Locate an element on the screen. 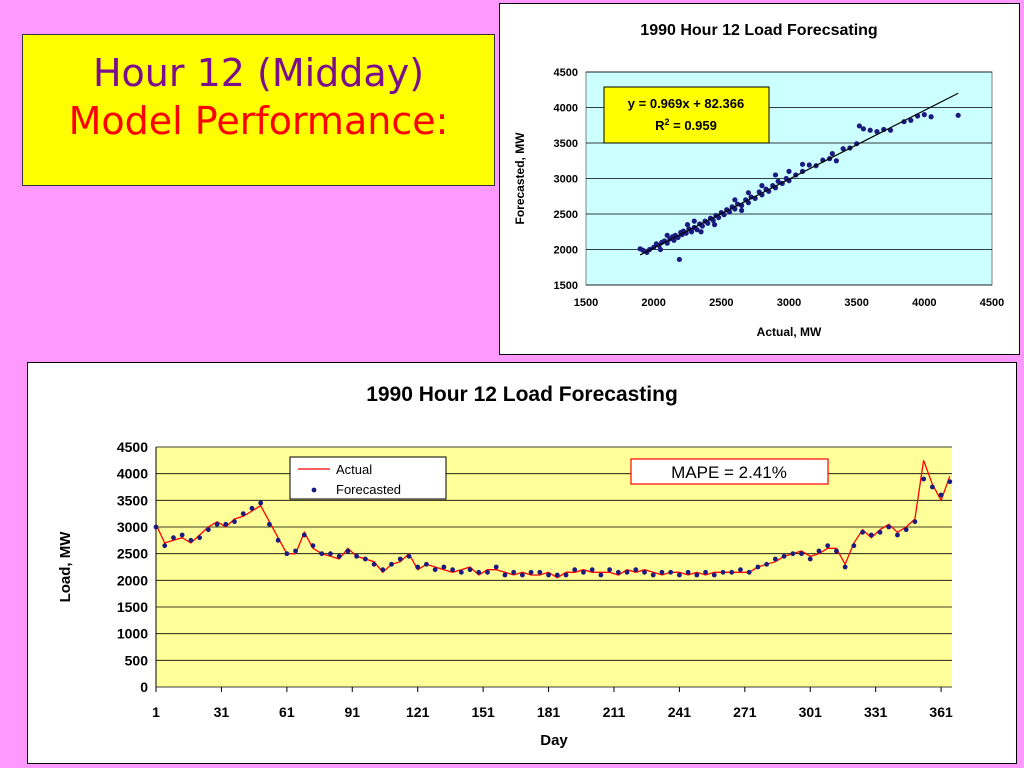  line-y-tick-label: 4000 is located at coordinates (132, 474).